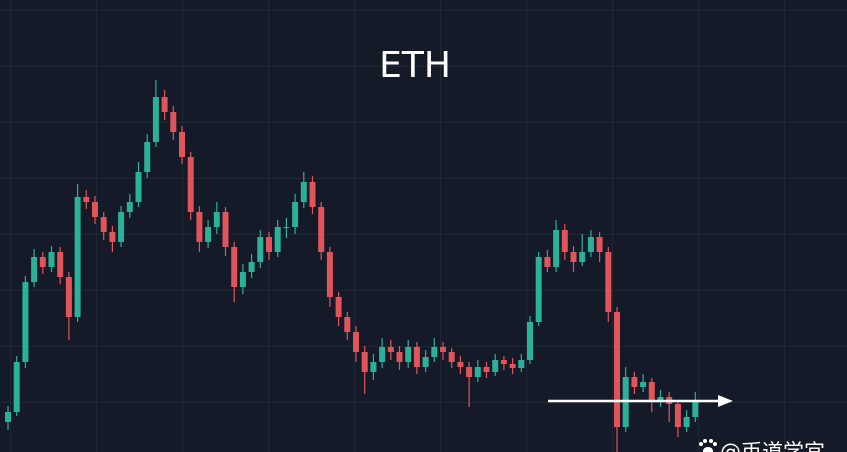 The width and height of the screenshot is (847, 452). Describe the element at coordinates (708, 445) in the screenshot. I see `watermark-icon` at that location.